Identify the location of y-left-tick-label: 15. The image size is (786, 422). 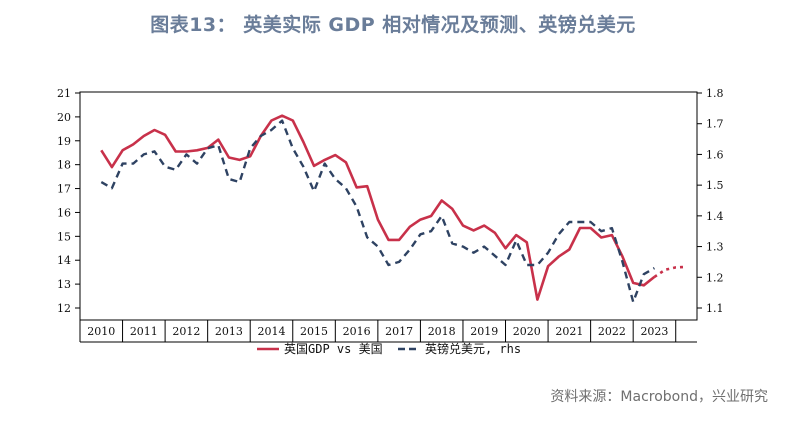
(64, 236).